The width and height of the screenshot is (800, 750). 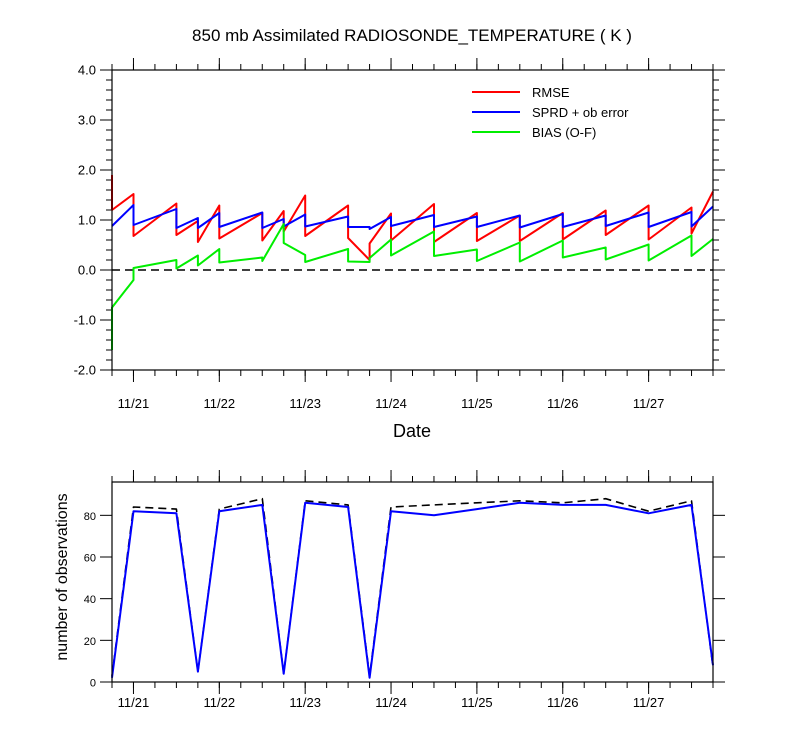 What do you see at coordinates (412, 286) in the screenshot?
I see `series-line-bias-o-f` at bounding box center [412, 286].